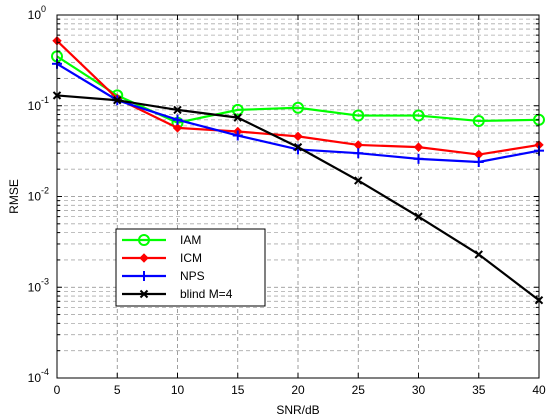 The width and height of the screenshot is (550, 420). What do you see at coordinates (57, 390) in the screenshot?
I see `x-tick-label: 0` at bounding box center [57, 390].